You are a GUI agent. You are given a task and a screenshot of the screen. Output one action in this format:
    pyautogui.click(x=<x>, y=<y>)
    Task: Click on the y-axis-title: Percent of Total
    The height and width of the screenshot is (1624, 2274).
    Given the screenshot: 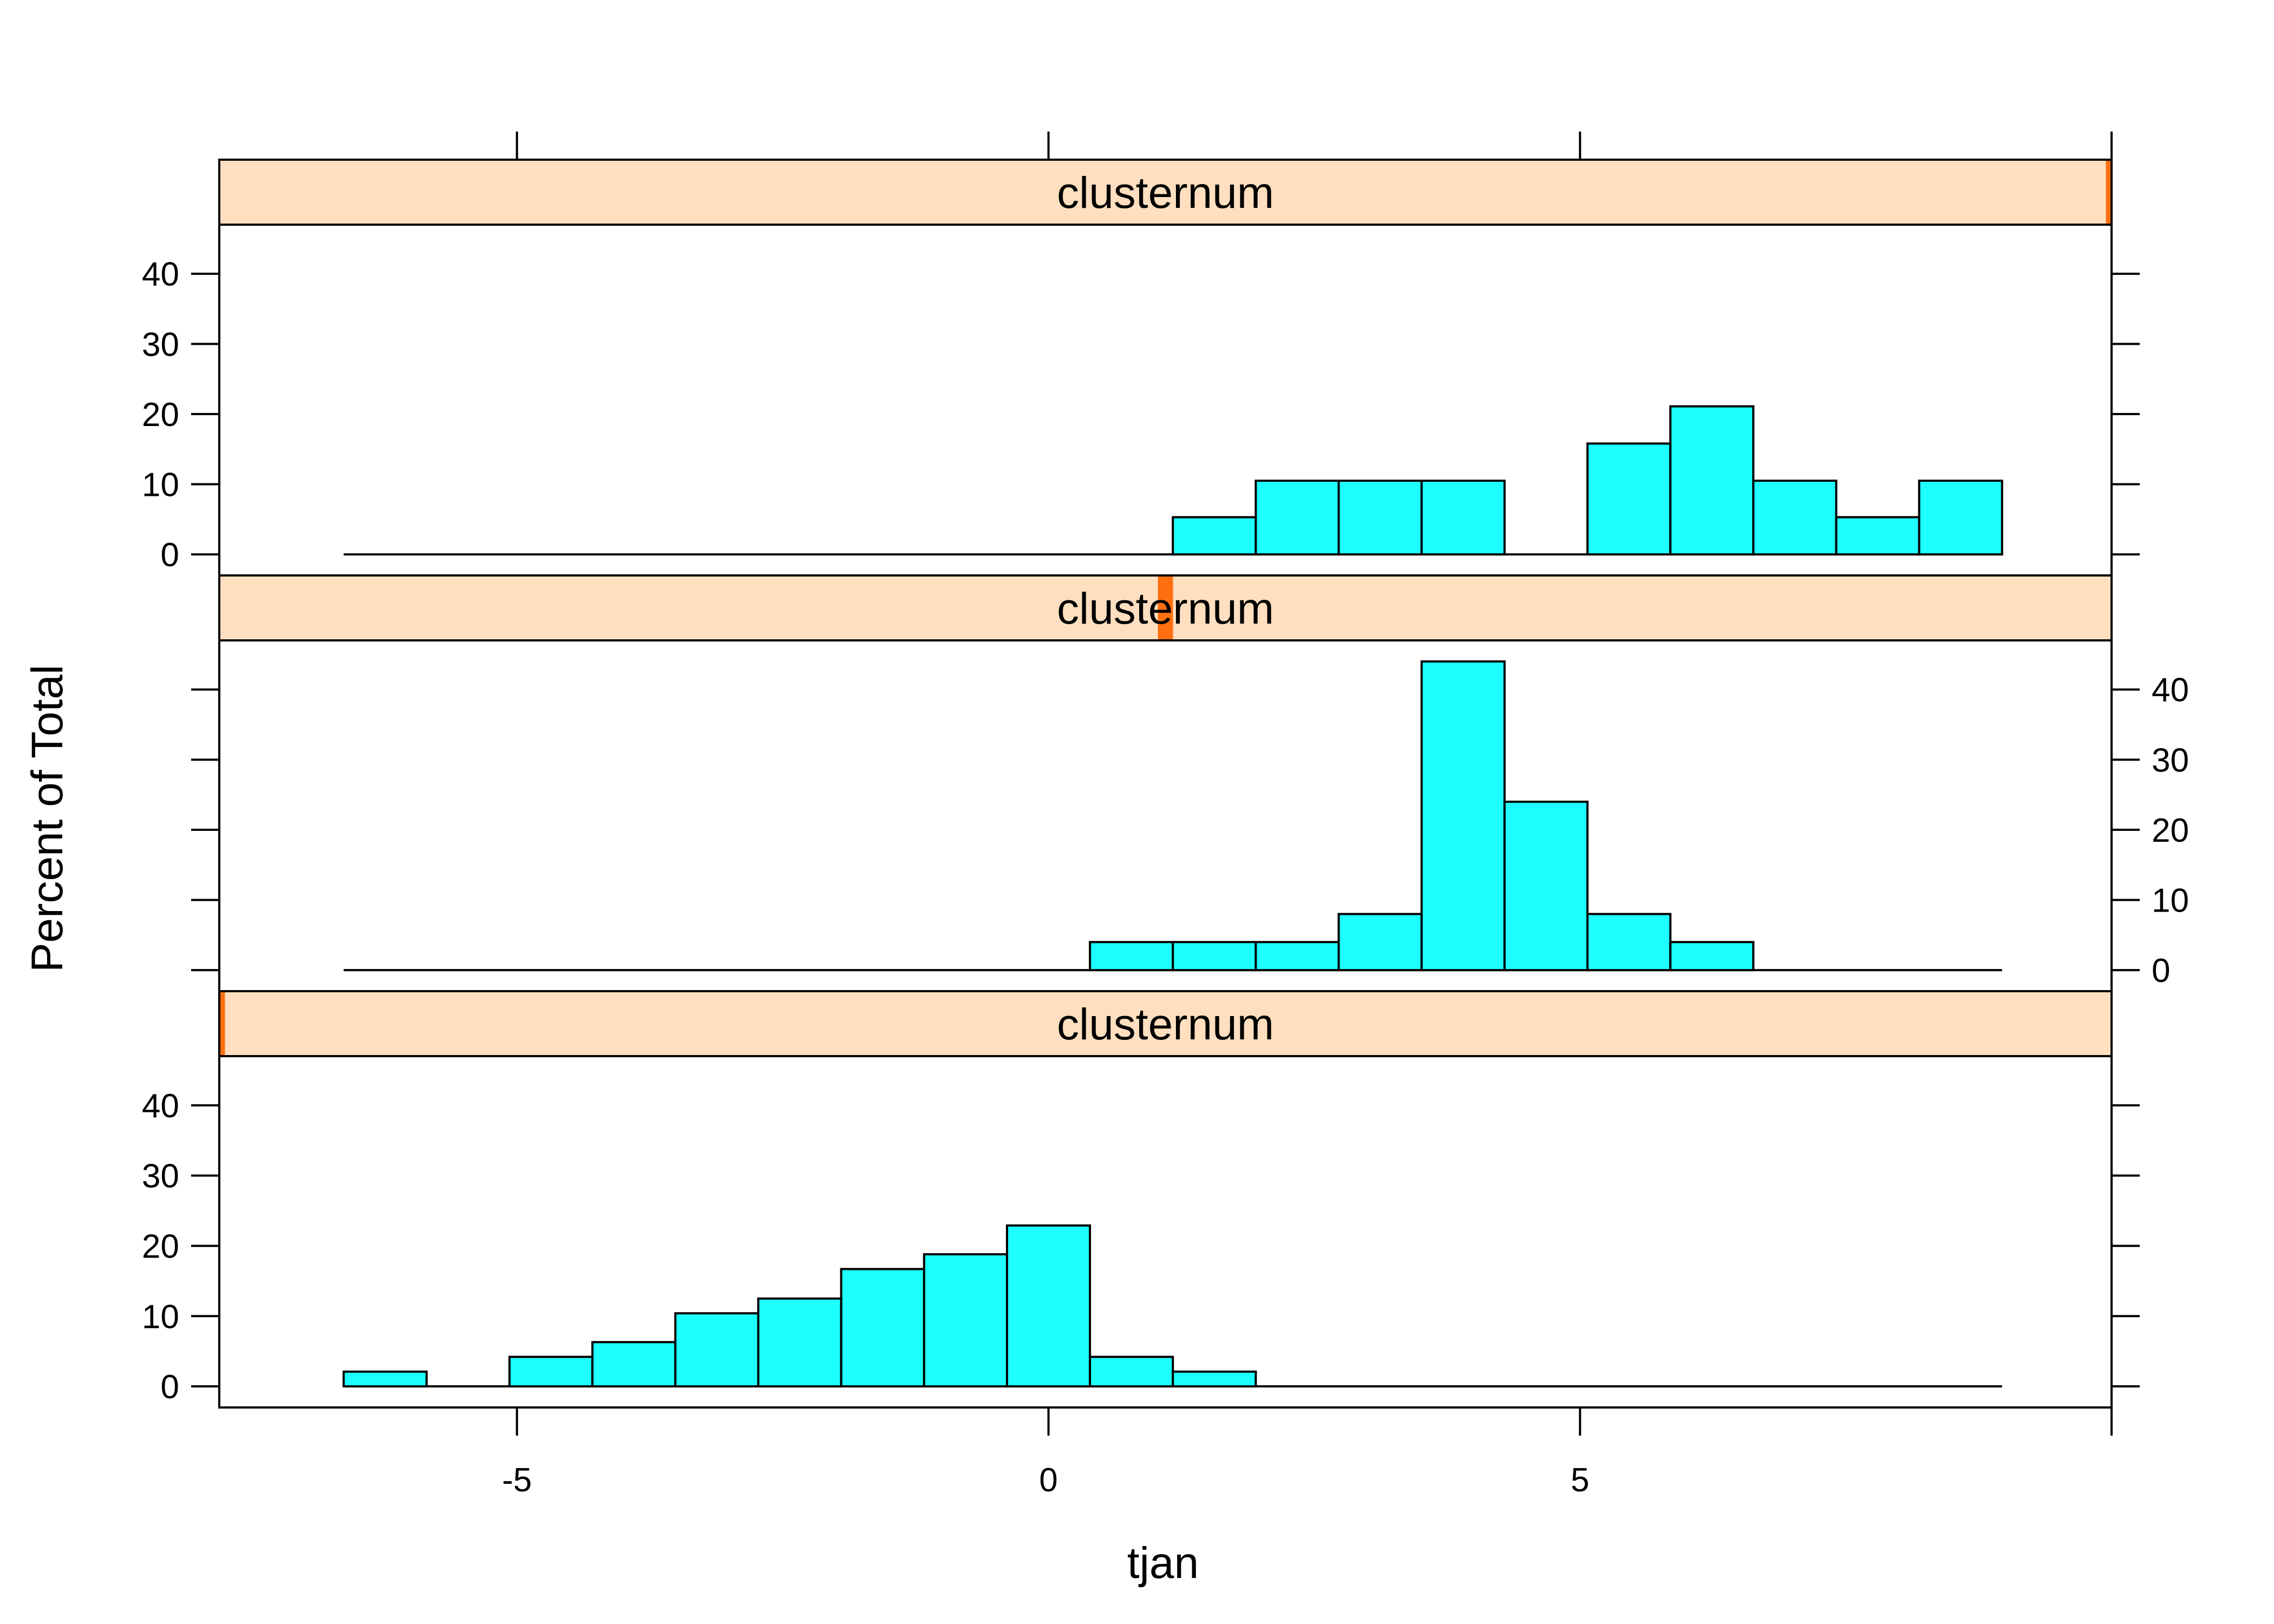 What is the action you would take?
    pyautogui.click(x=48, y=818)
    